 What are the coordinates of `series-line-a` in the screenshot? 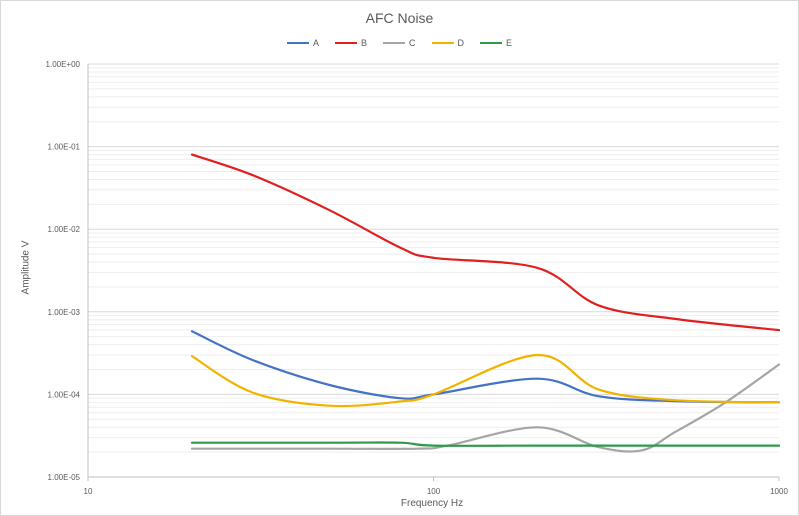 It's located at (485, 367).